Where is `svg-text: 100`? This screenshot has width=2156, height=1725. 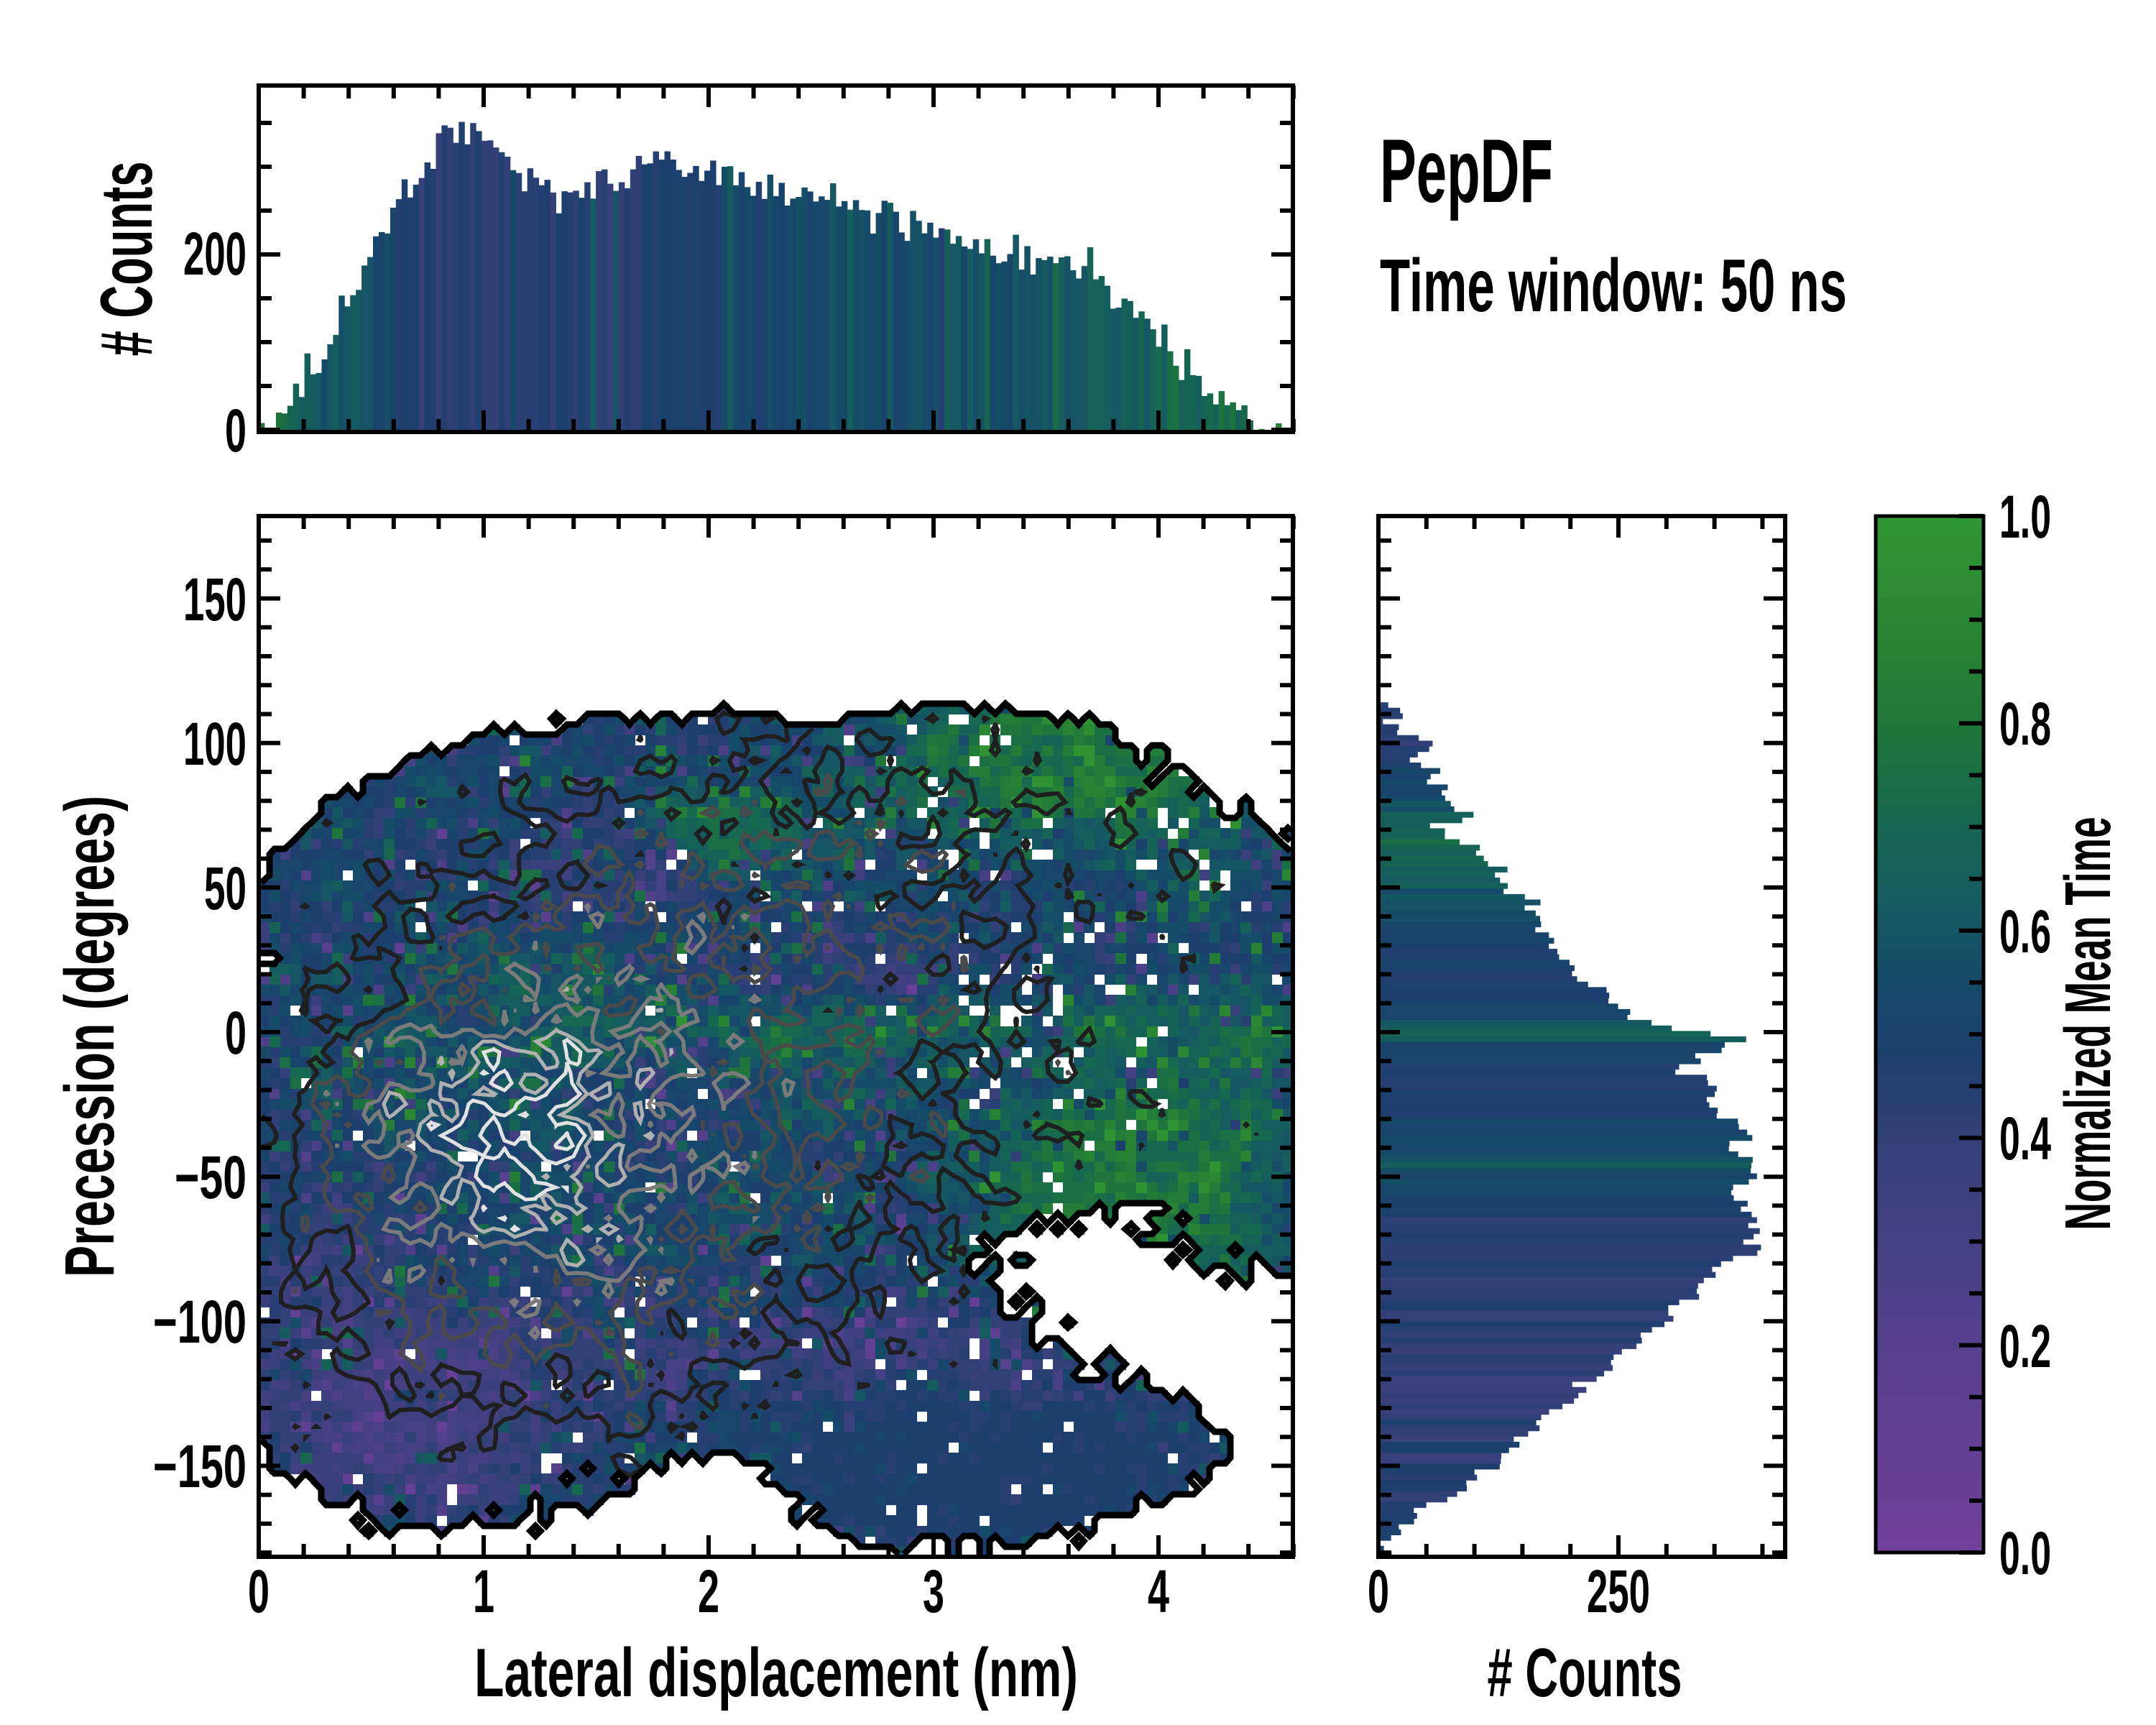
svg-text: 100 is located at coordinates (215, 744).